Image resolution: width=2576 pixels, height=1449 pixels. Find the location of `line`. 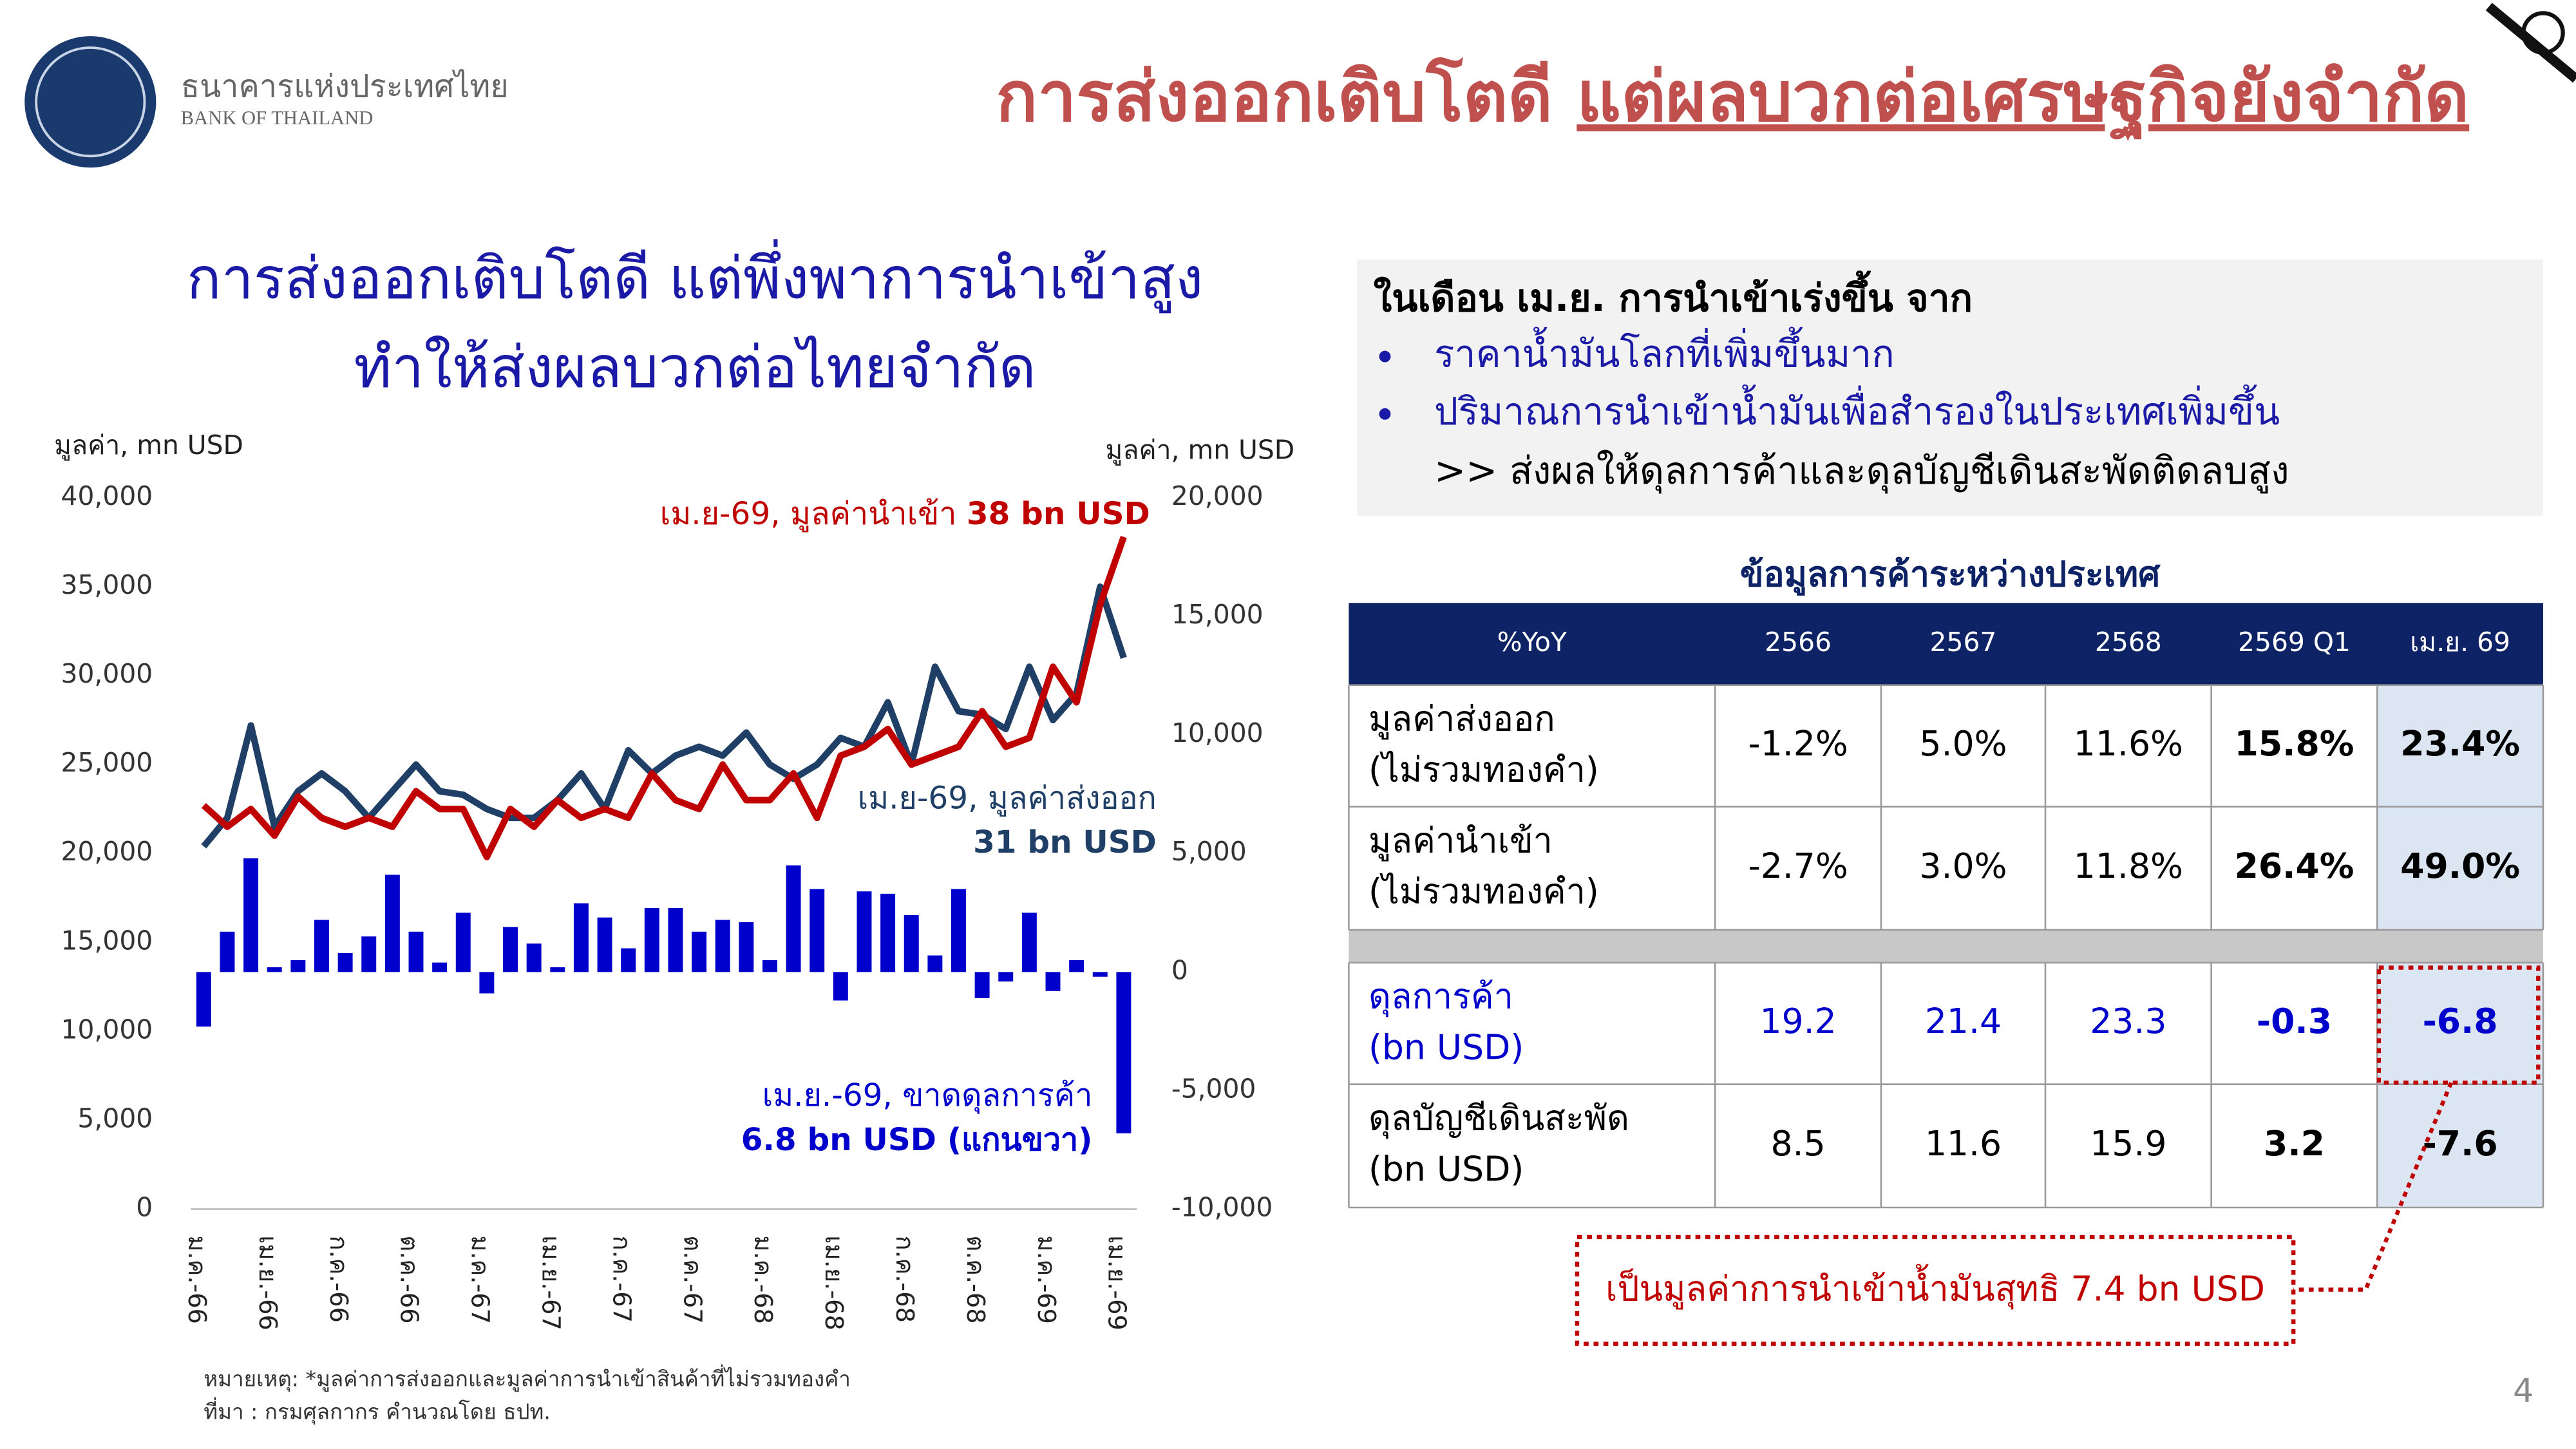

line is located at coordinates (664, 698).